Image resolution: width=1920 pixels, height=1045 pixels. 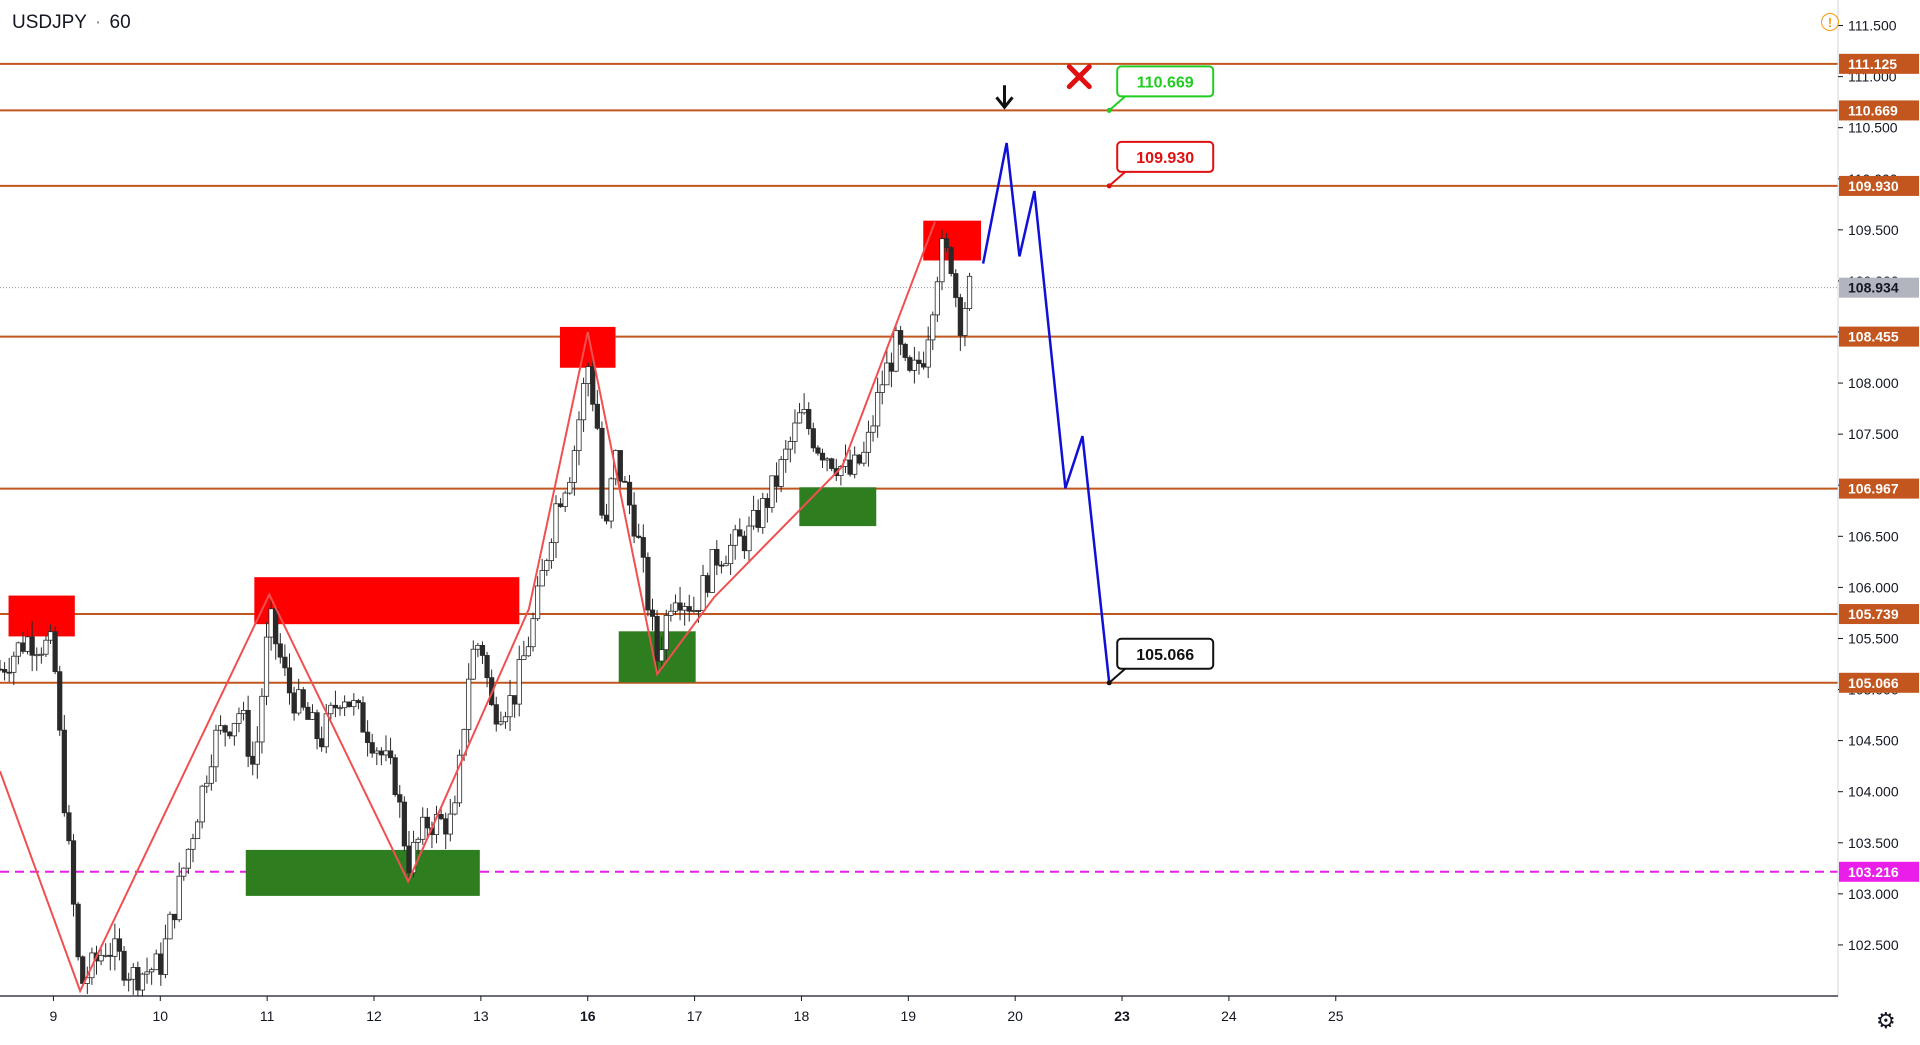 I want to click on level-price-tag: 105.739, so click(x=1879, y=614).